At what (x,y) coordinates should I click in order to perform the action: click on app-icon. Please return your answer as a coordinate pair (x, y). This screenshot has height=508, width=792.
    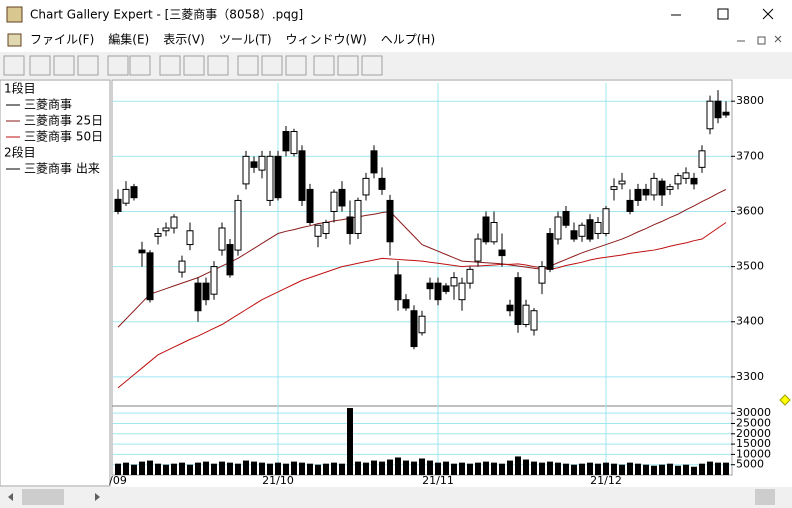
    Looking at the image, I should click on (14, 14).